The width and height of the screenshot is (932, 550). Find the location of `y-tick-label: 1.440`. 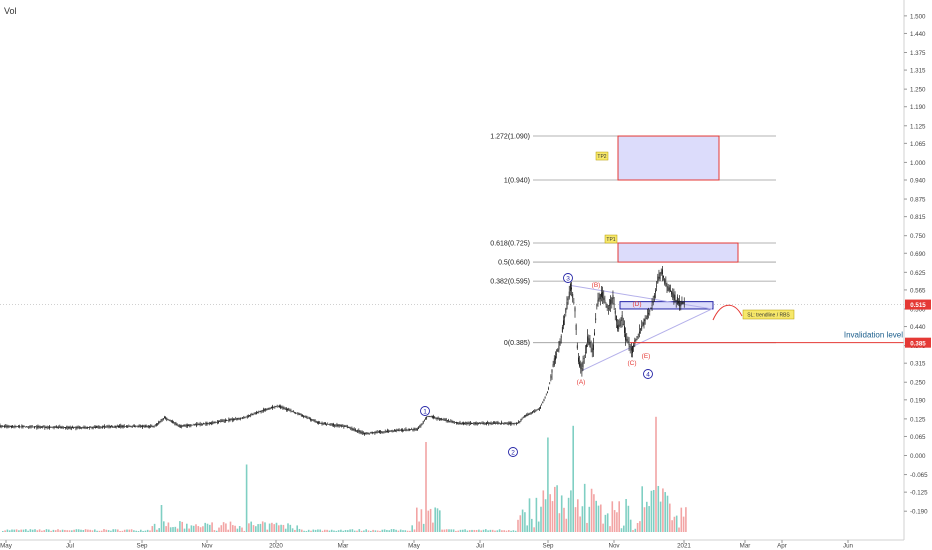

y-tick-label: 1.440 is located at coordinates (918, 34).